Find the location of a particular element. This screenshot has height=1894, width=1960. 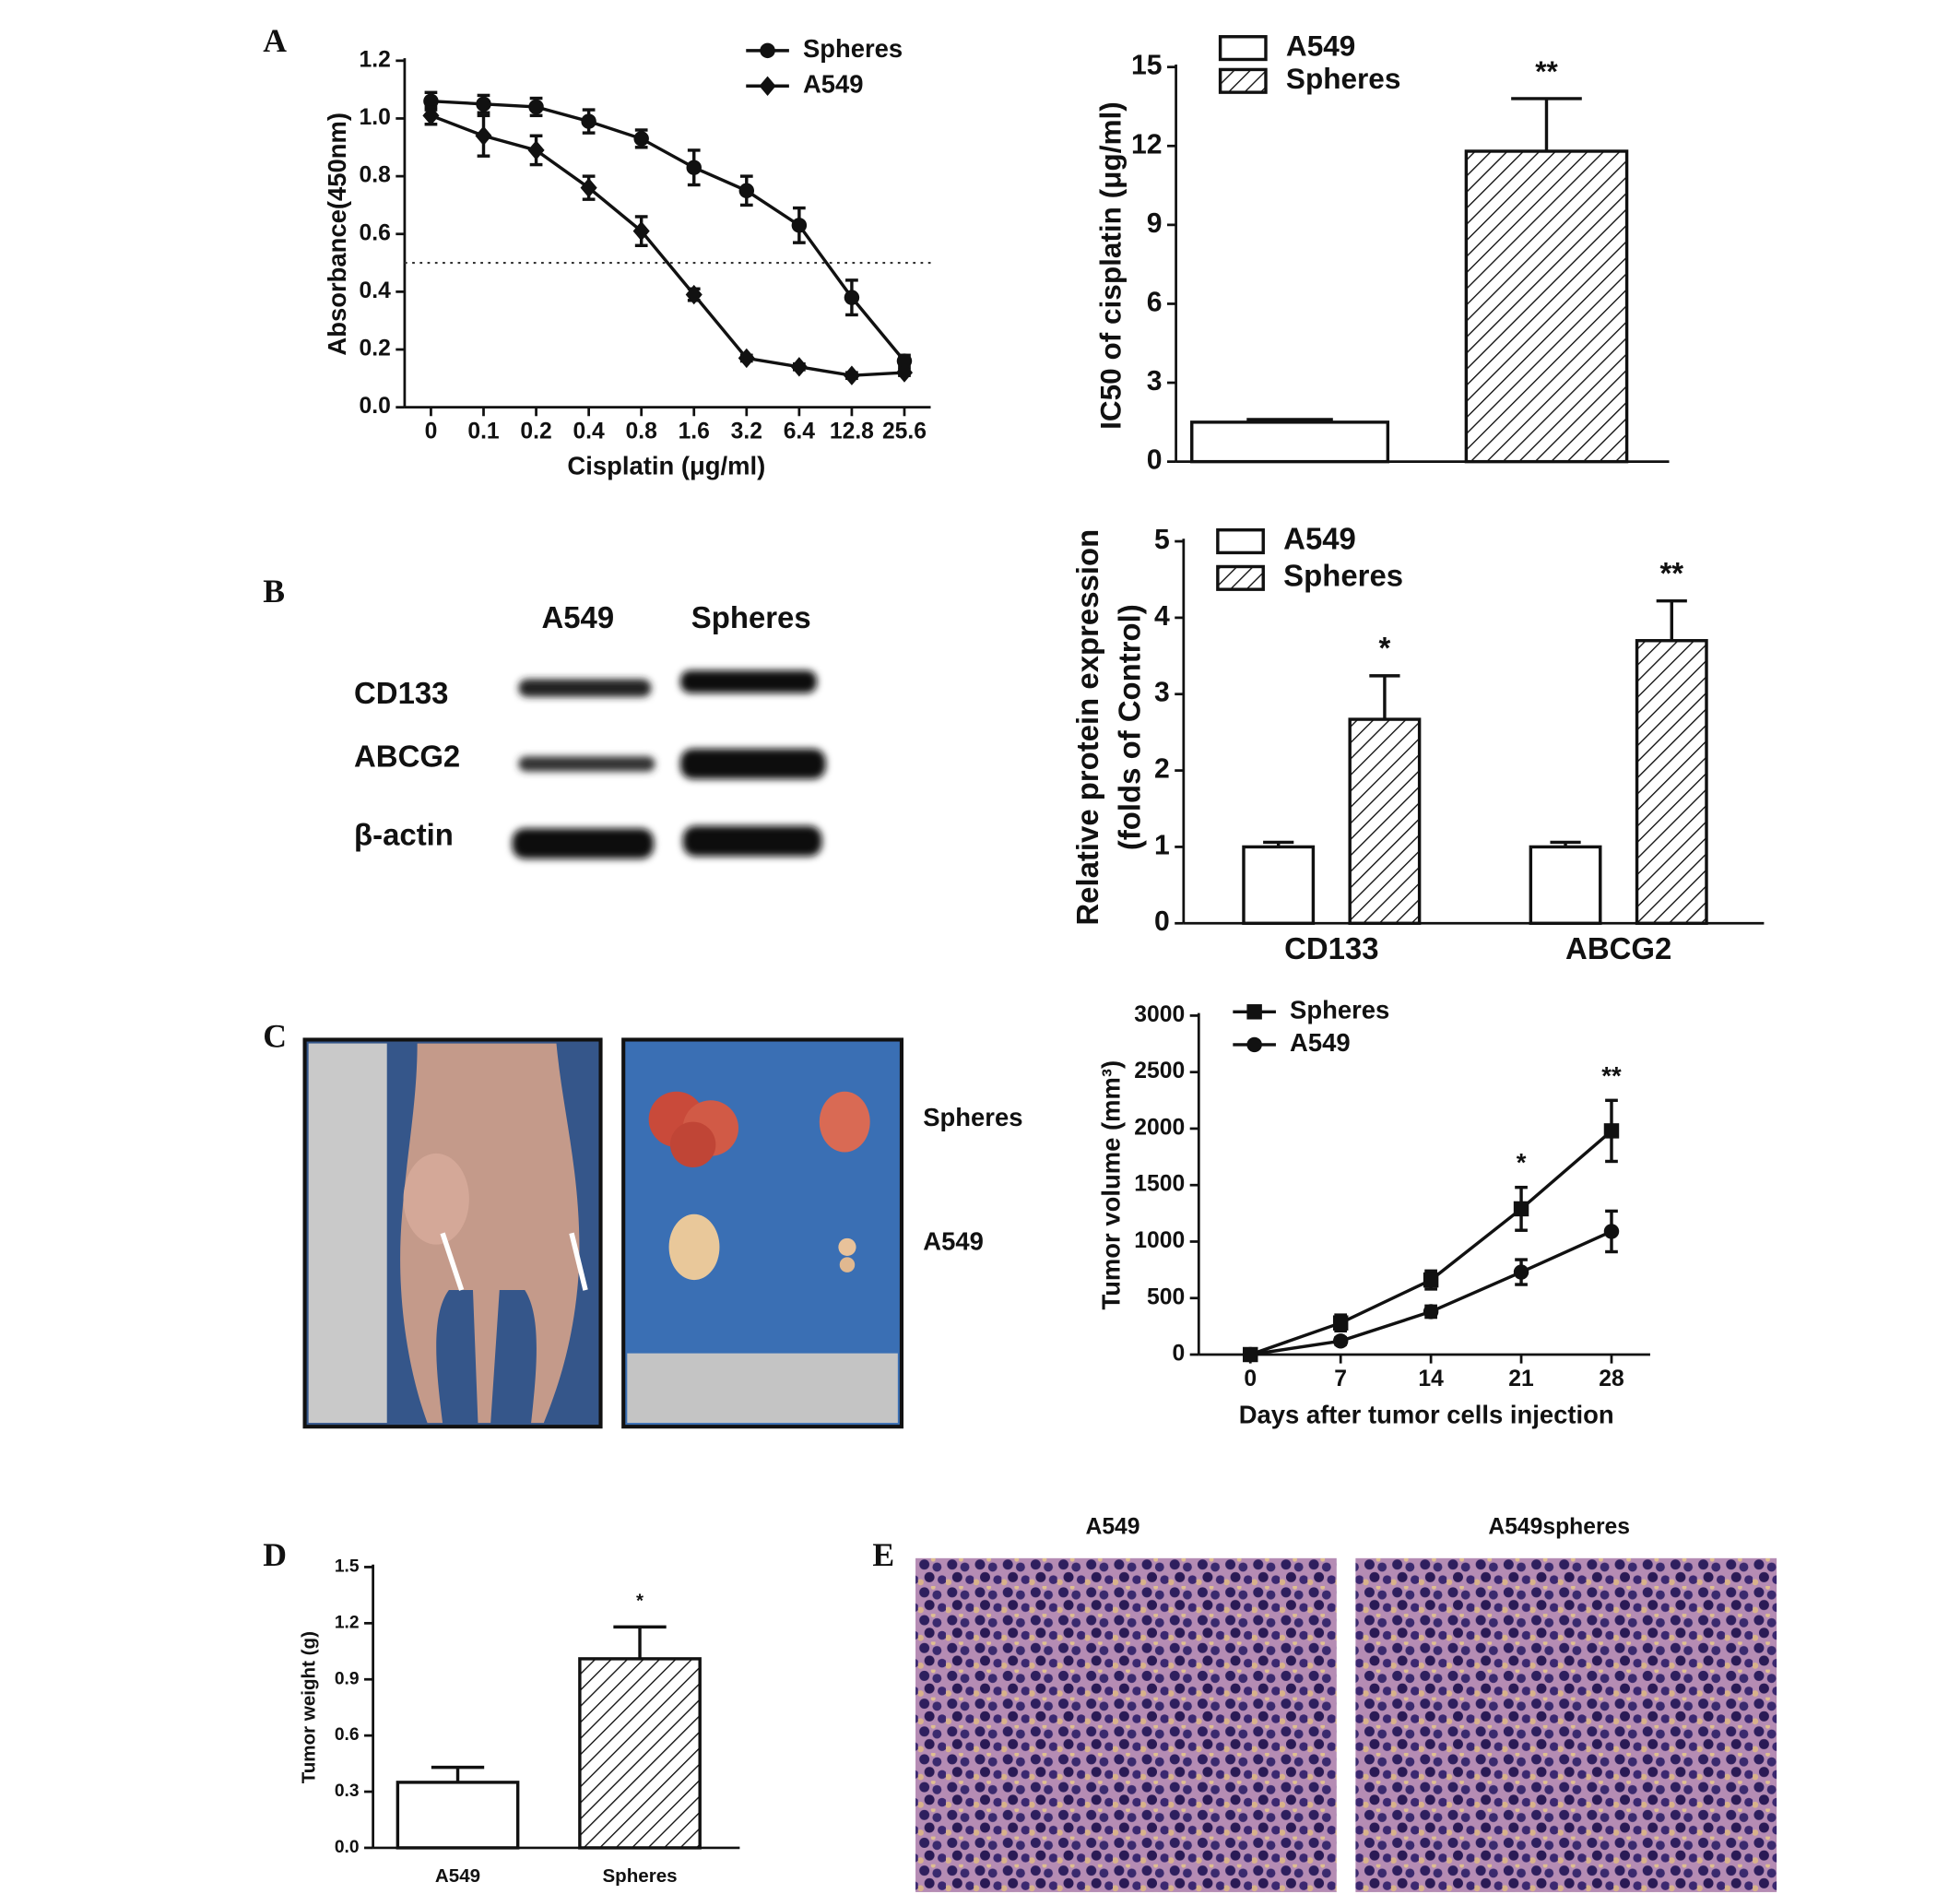

x-tick-label: 6.4 is located at coordinates (800, 432).